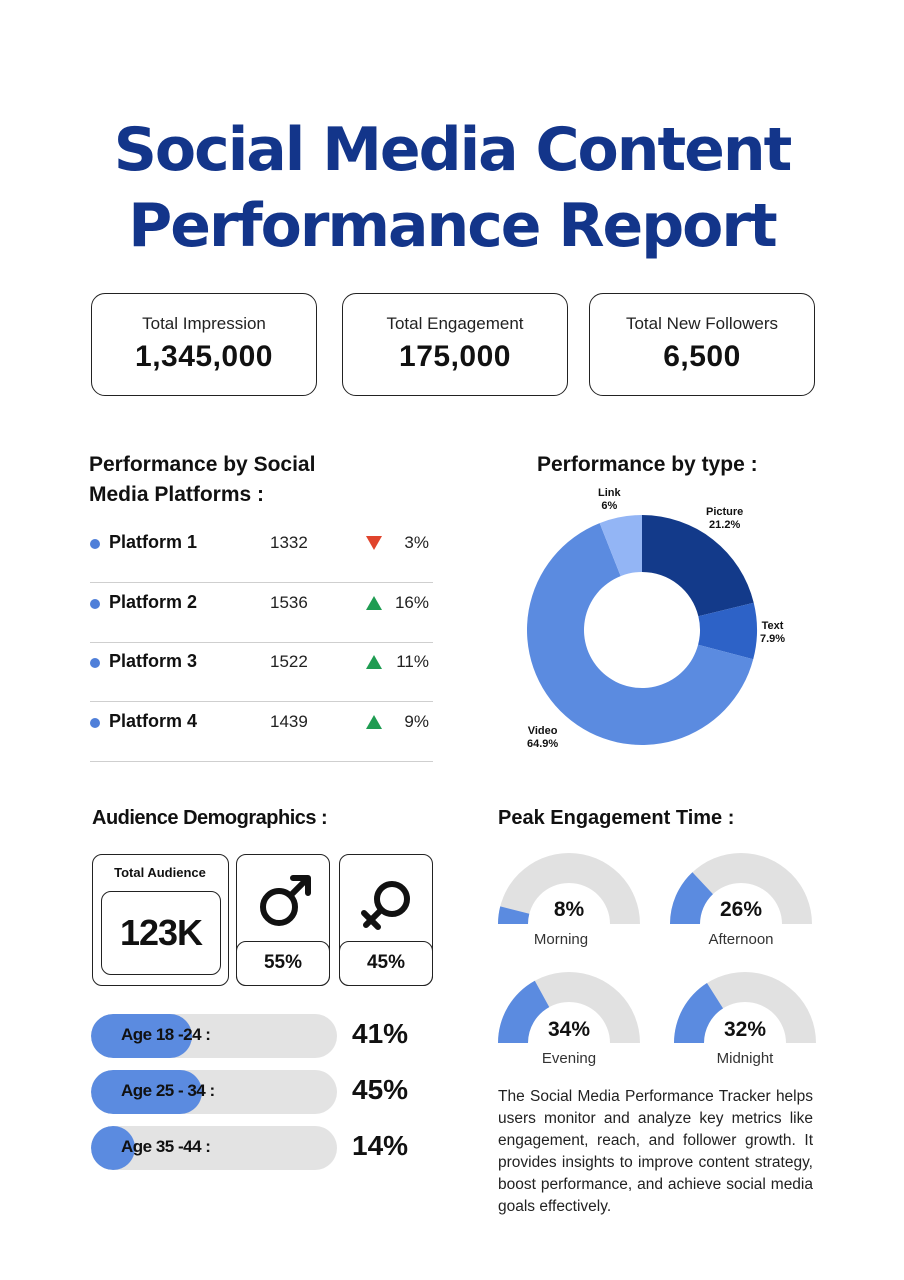  I want to click on platform-change: 3%, so click(416, 542).